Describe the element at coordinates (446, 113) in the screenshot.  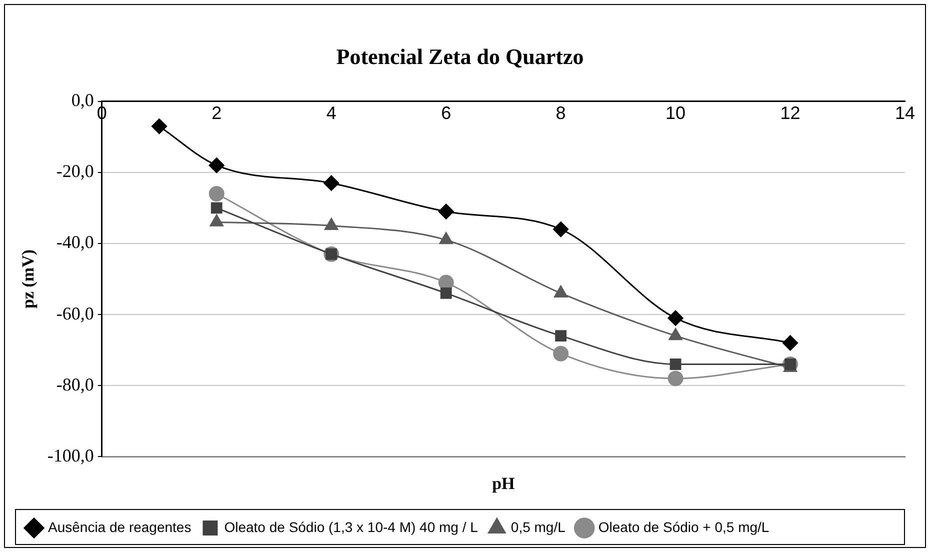
I see `x-tick-label: 6` at that location.